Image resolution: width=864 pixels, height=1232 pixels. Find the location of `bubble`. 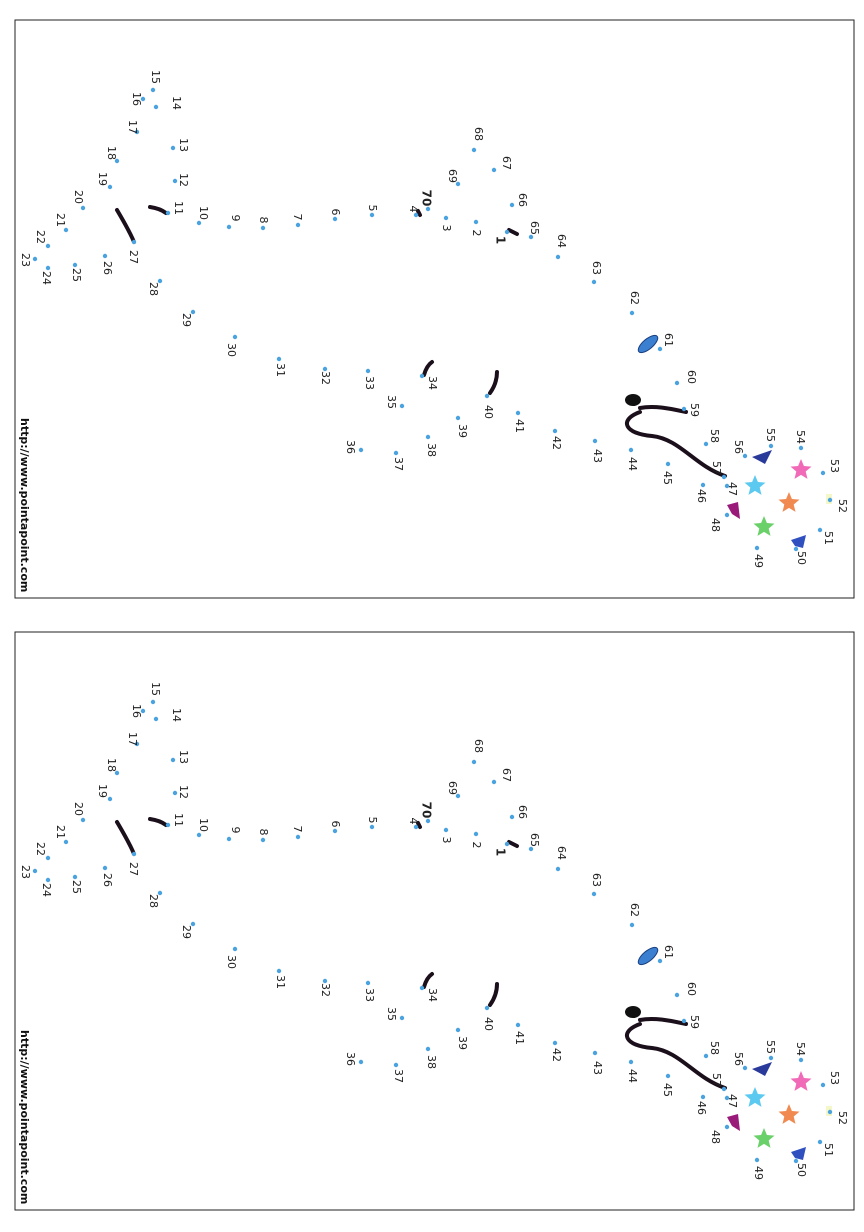

bubble is located at coordinates (648, 344).